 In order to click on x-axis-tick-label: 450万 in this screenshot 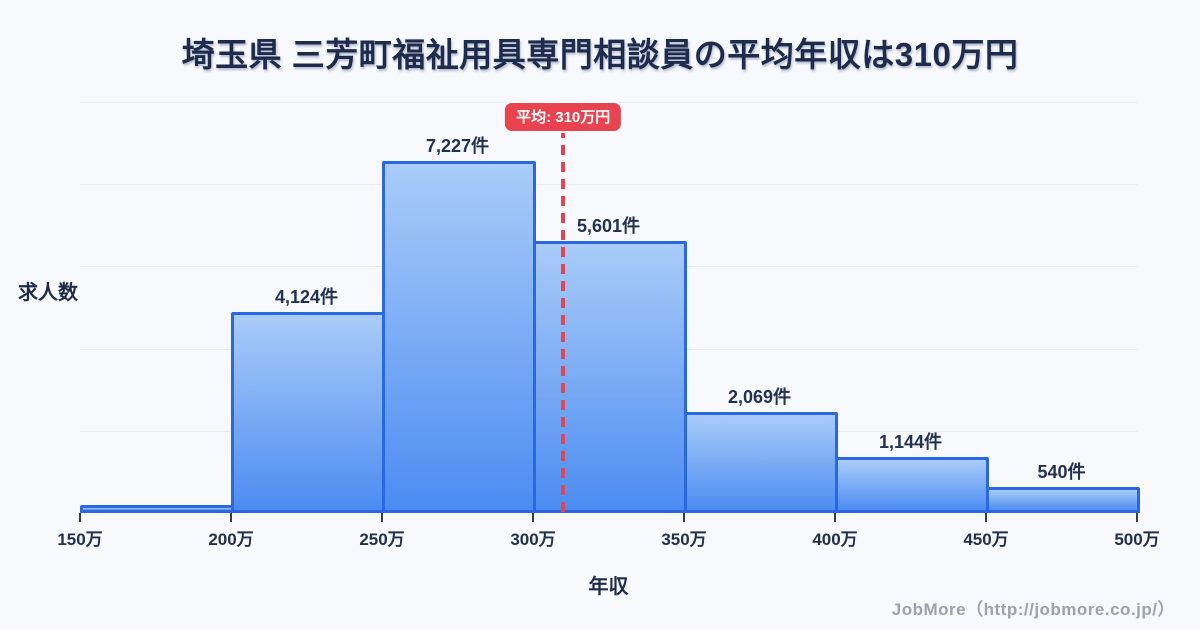, I will do `click(986, 539)`.